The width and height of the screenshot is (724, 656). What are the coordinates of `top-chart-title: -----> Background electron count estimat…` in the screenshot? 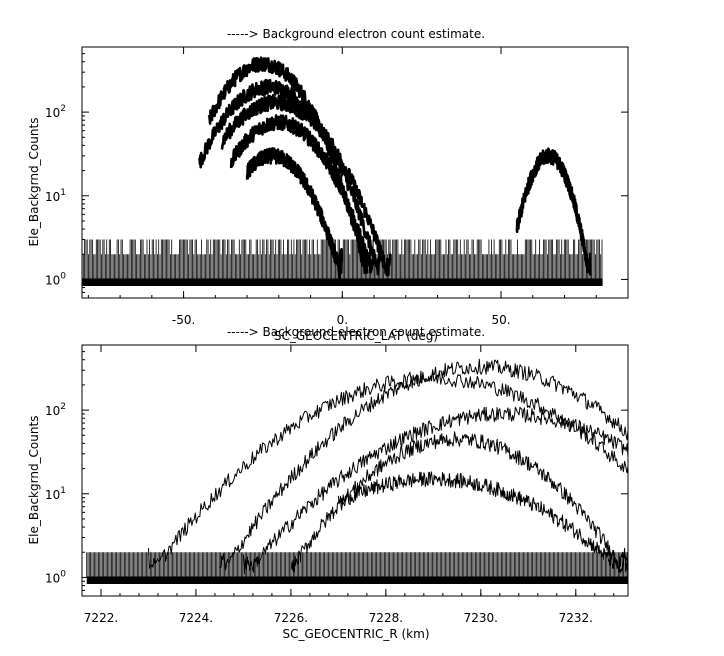 It's located at (356, 34).